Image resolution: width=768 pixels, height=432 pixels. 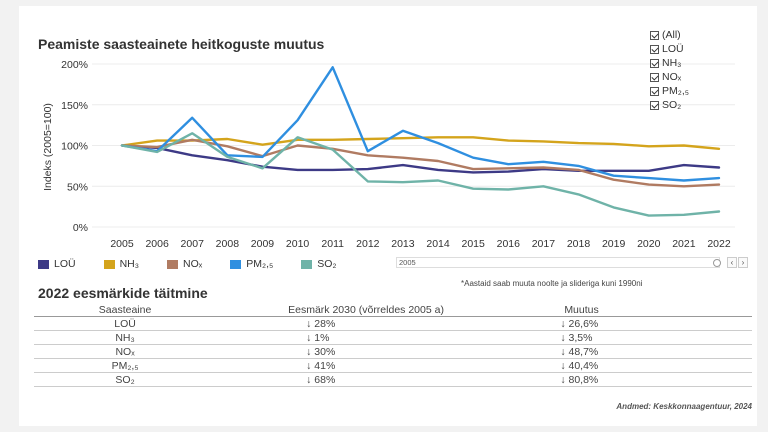 What do you see at coordinates (610, 323) in the screenshot?
I see `cell-change: ↓ 26,6%` at bounding box center [610, 323].